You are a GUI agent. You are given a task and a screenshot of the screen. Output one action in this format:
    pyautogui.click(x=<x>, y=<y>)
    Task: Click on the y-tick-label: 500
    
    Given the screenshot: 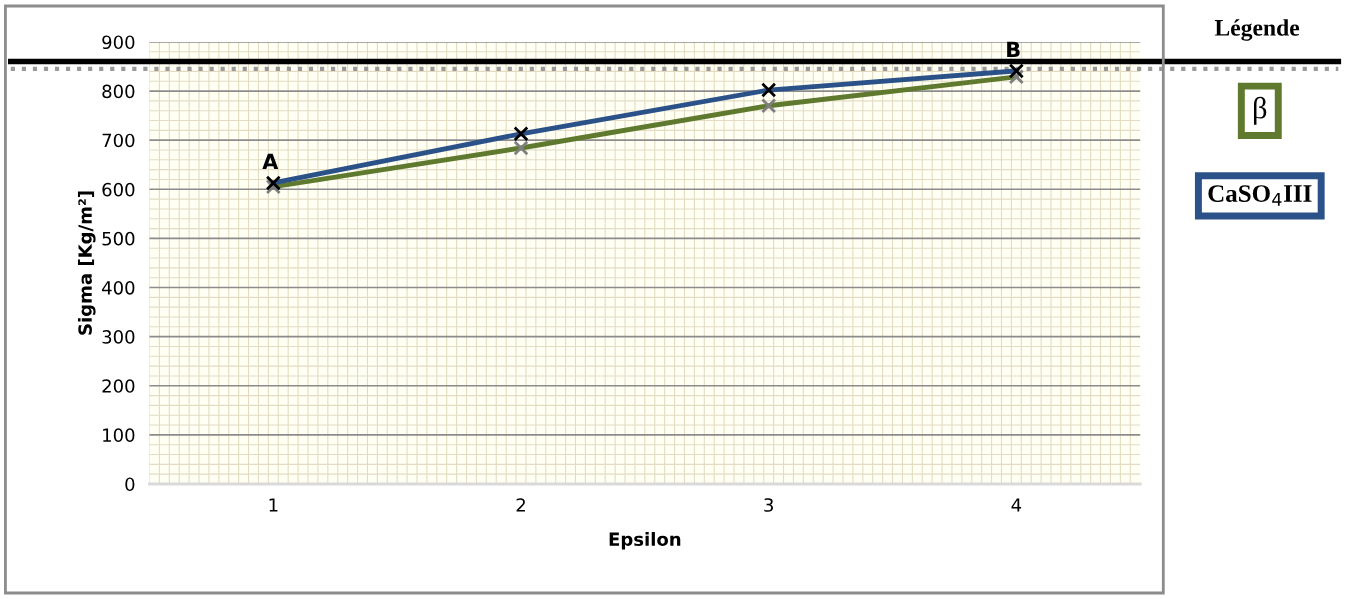 What is the action you would take?
    pyautogui.click(x=118, y=238)
    